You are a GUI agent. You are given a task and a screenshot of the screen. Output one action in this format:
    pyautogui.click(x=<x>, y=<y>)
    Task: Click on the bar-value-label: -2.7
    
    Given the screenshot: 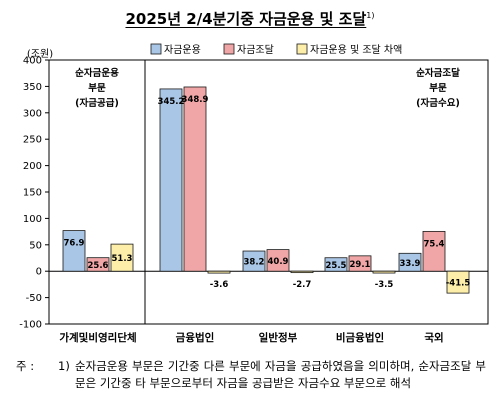 What is the action you would take?
    pyautogui.click(x=302, y=285)
    